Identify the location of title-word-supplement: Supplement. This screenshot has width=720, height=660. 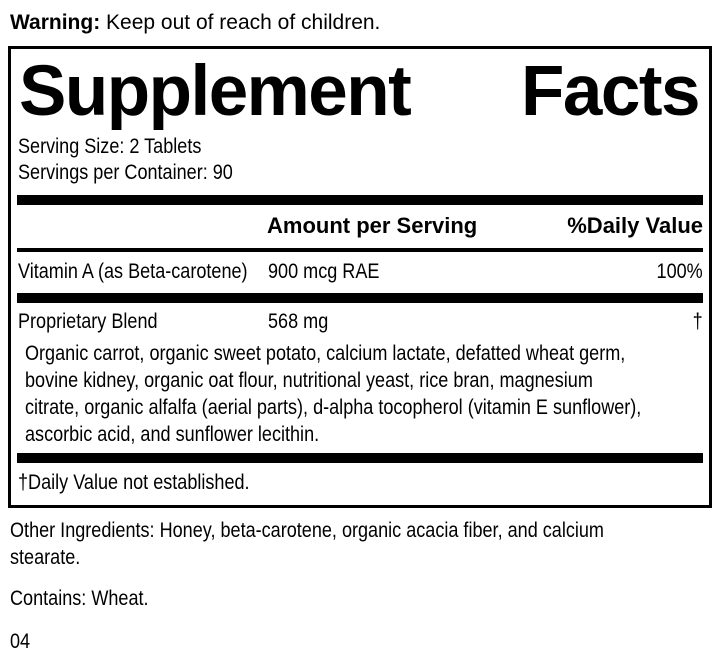
(215, 91).